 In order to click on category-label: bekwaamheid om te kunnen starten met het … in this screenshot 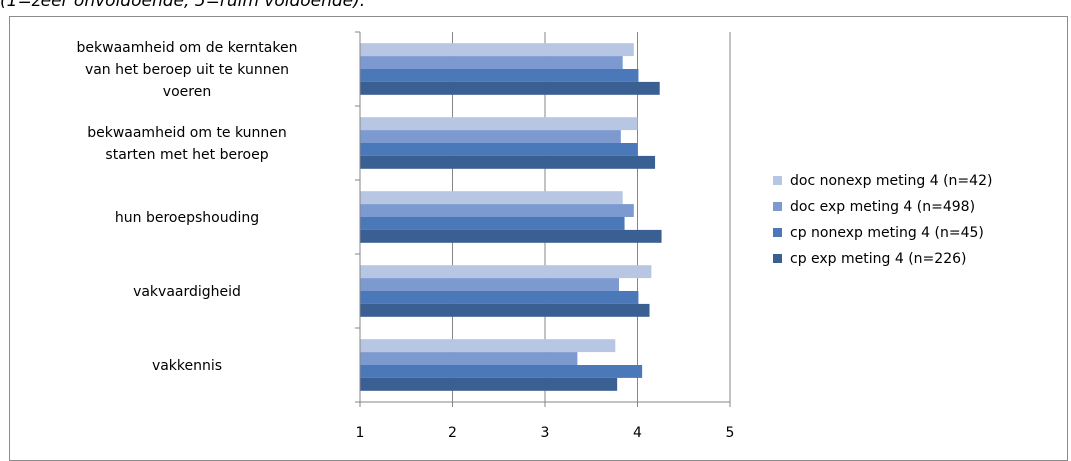, I will do `click(187, 144)`.